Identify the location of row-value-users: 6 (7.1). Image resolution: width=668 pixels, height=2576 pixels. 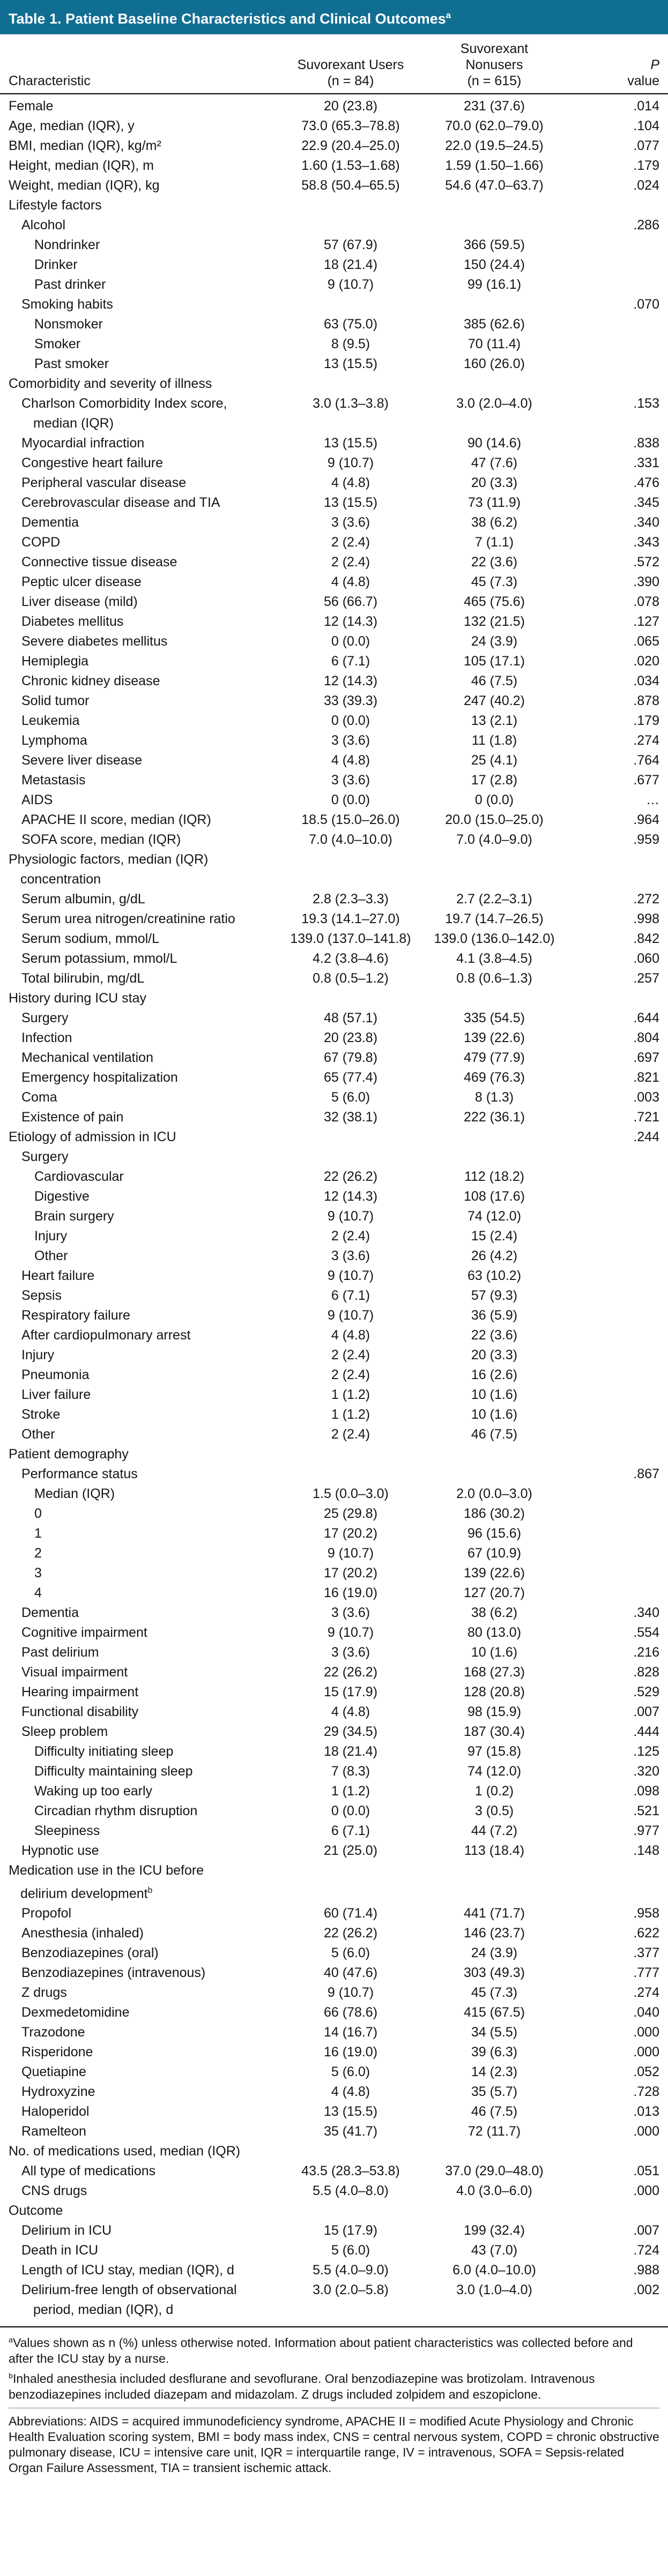
(351, 1830).